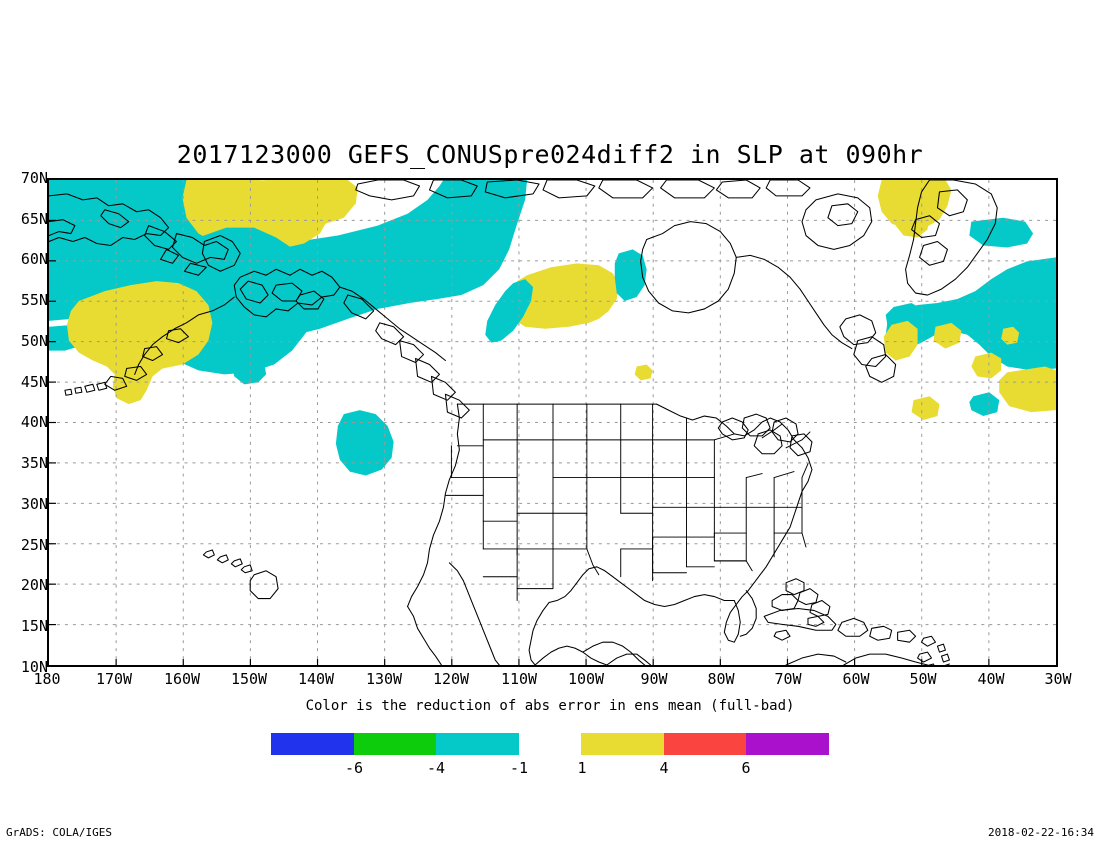 The width and height of the screenshot is (1100, 850). I want to click on y-axis-label: 15N, so click(34, 626).